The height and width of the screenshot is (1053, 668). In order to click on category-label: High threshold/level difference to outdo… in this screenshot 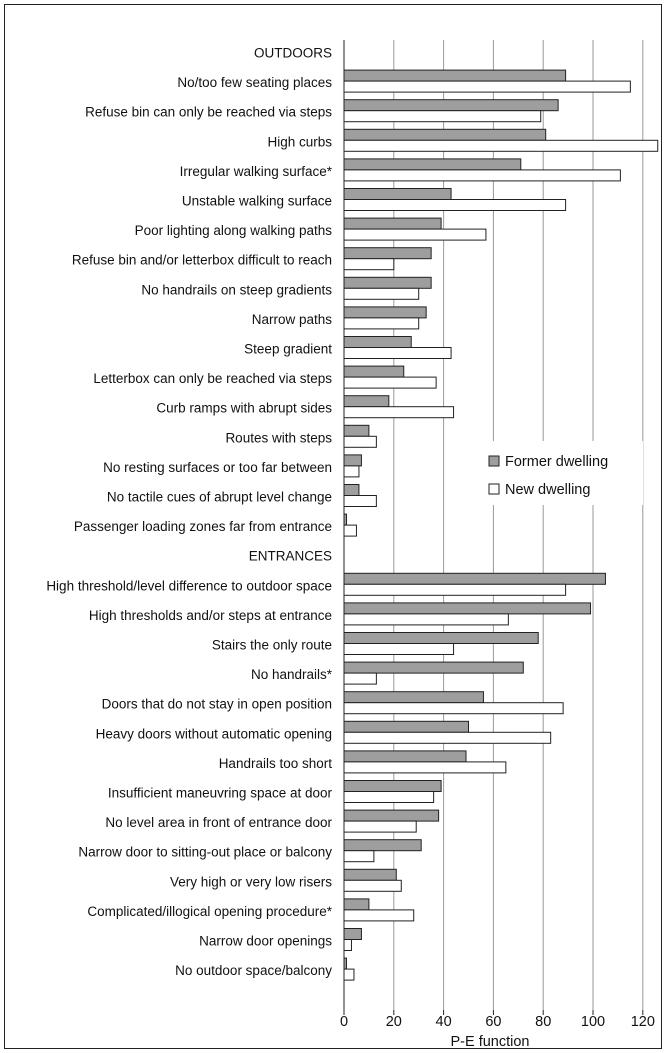, I will do `click(189, 585)`.